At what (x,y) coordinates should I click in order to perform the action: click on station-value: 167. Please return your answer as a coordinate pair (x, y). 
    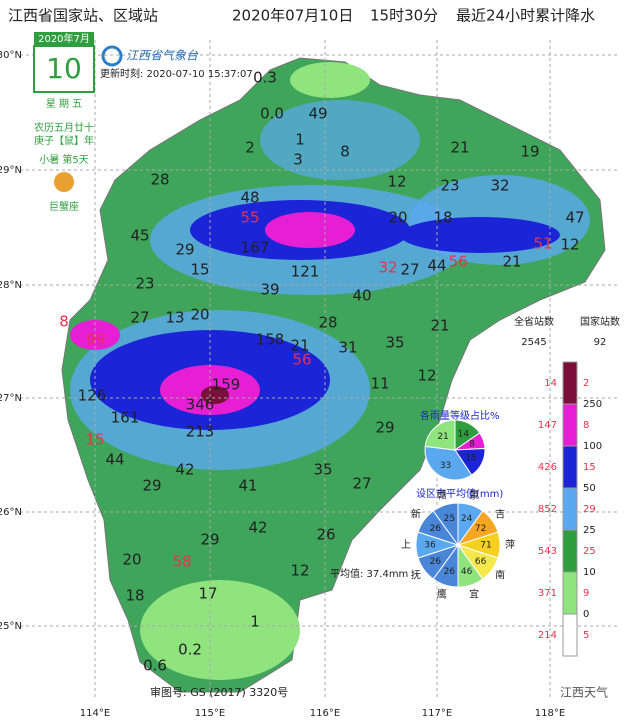
    Looking at the image, I should click on (255, 248).